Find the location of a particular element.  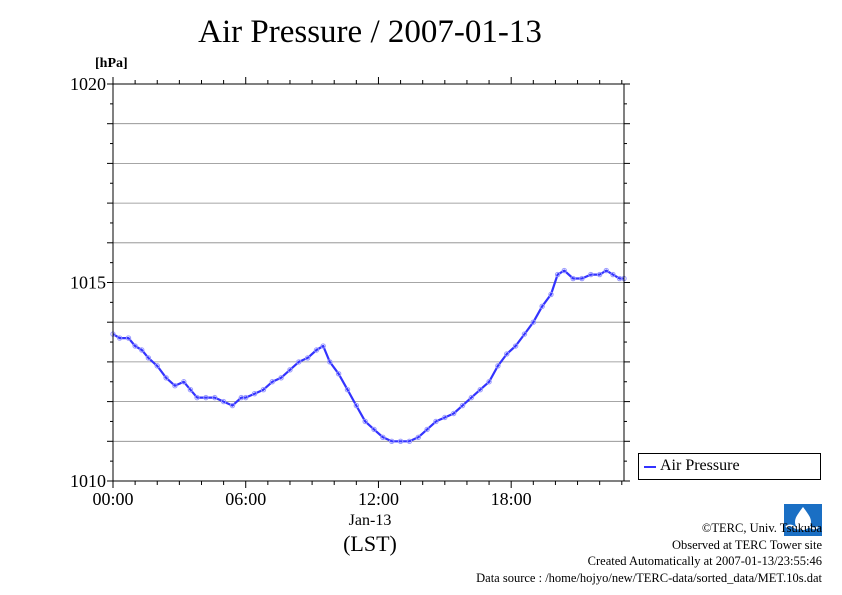

y-tick-label: 1015 is located at coordinates (88, 283).